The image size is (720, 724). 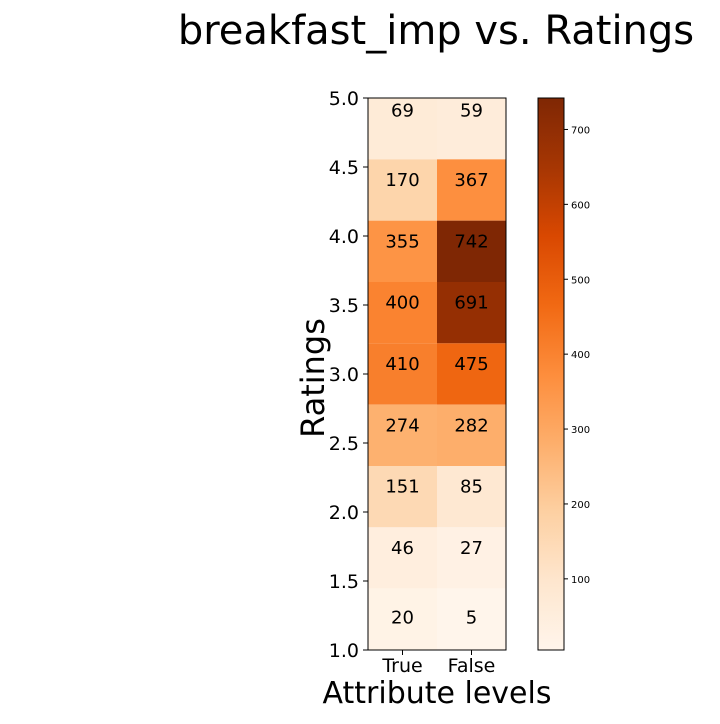 I want to click on y-axis-ticks: 1.0 1.5 2.0 2.5 3.0 3.5 4.0 4.5 5.0, so click(x=348, y=375).